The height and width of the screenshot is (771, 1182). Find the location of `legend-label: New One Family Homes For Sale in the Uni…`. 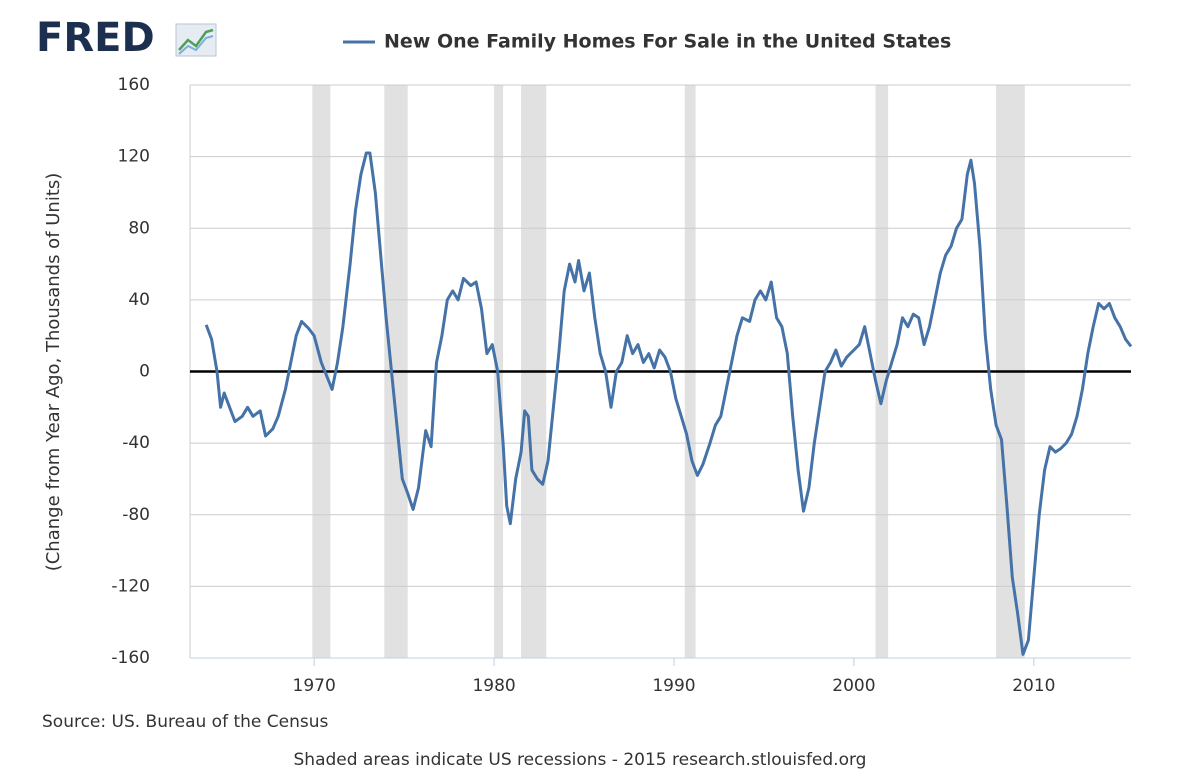

legend-label: New One Family Homes For Sale in the Uni… is located at coordinates (667, 42).